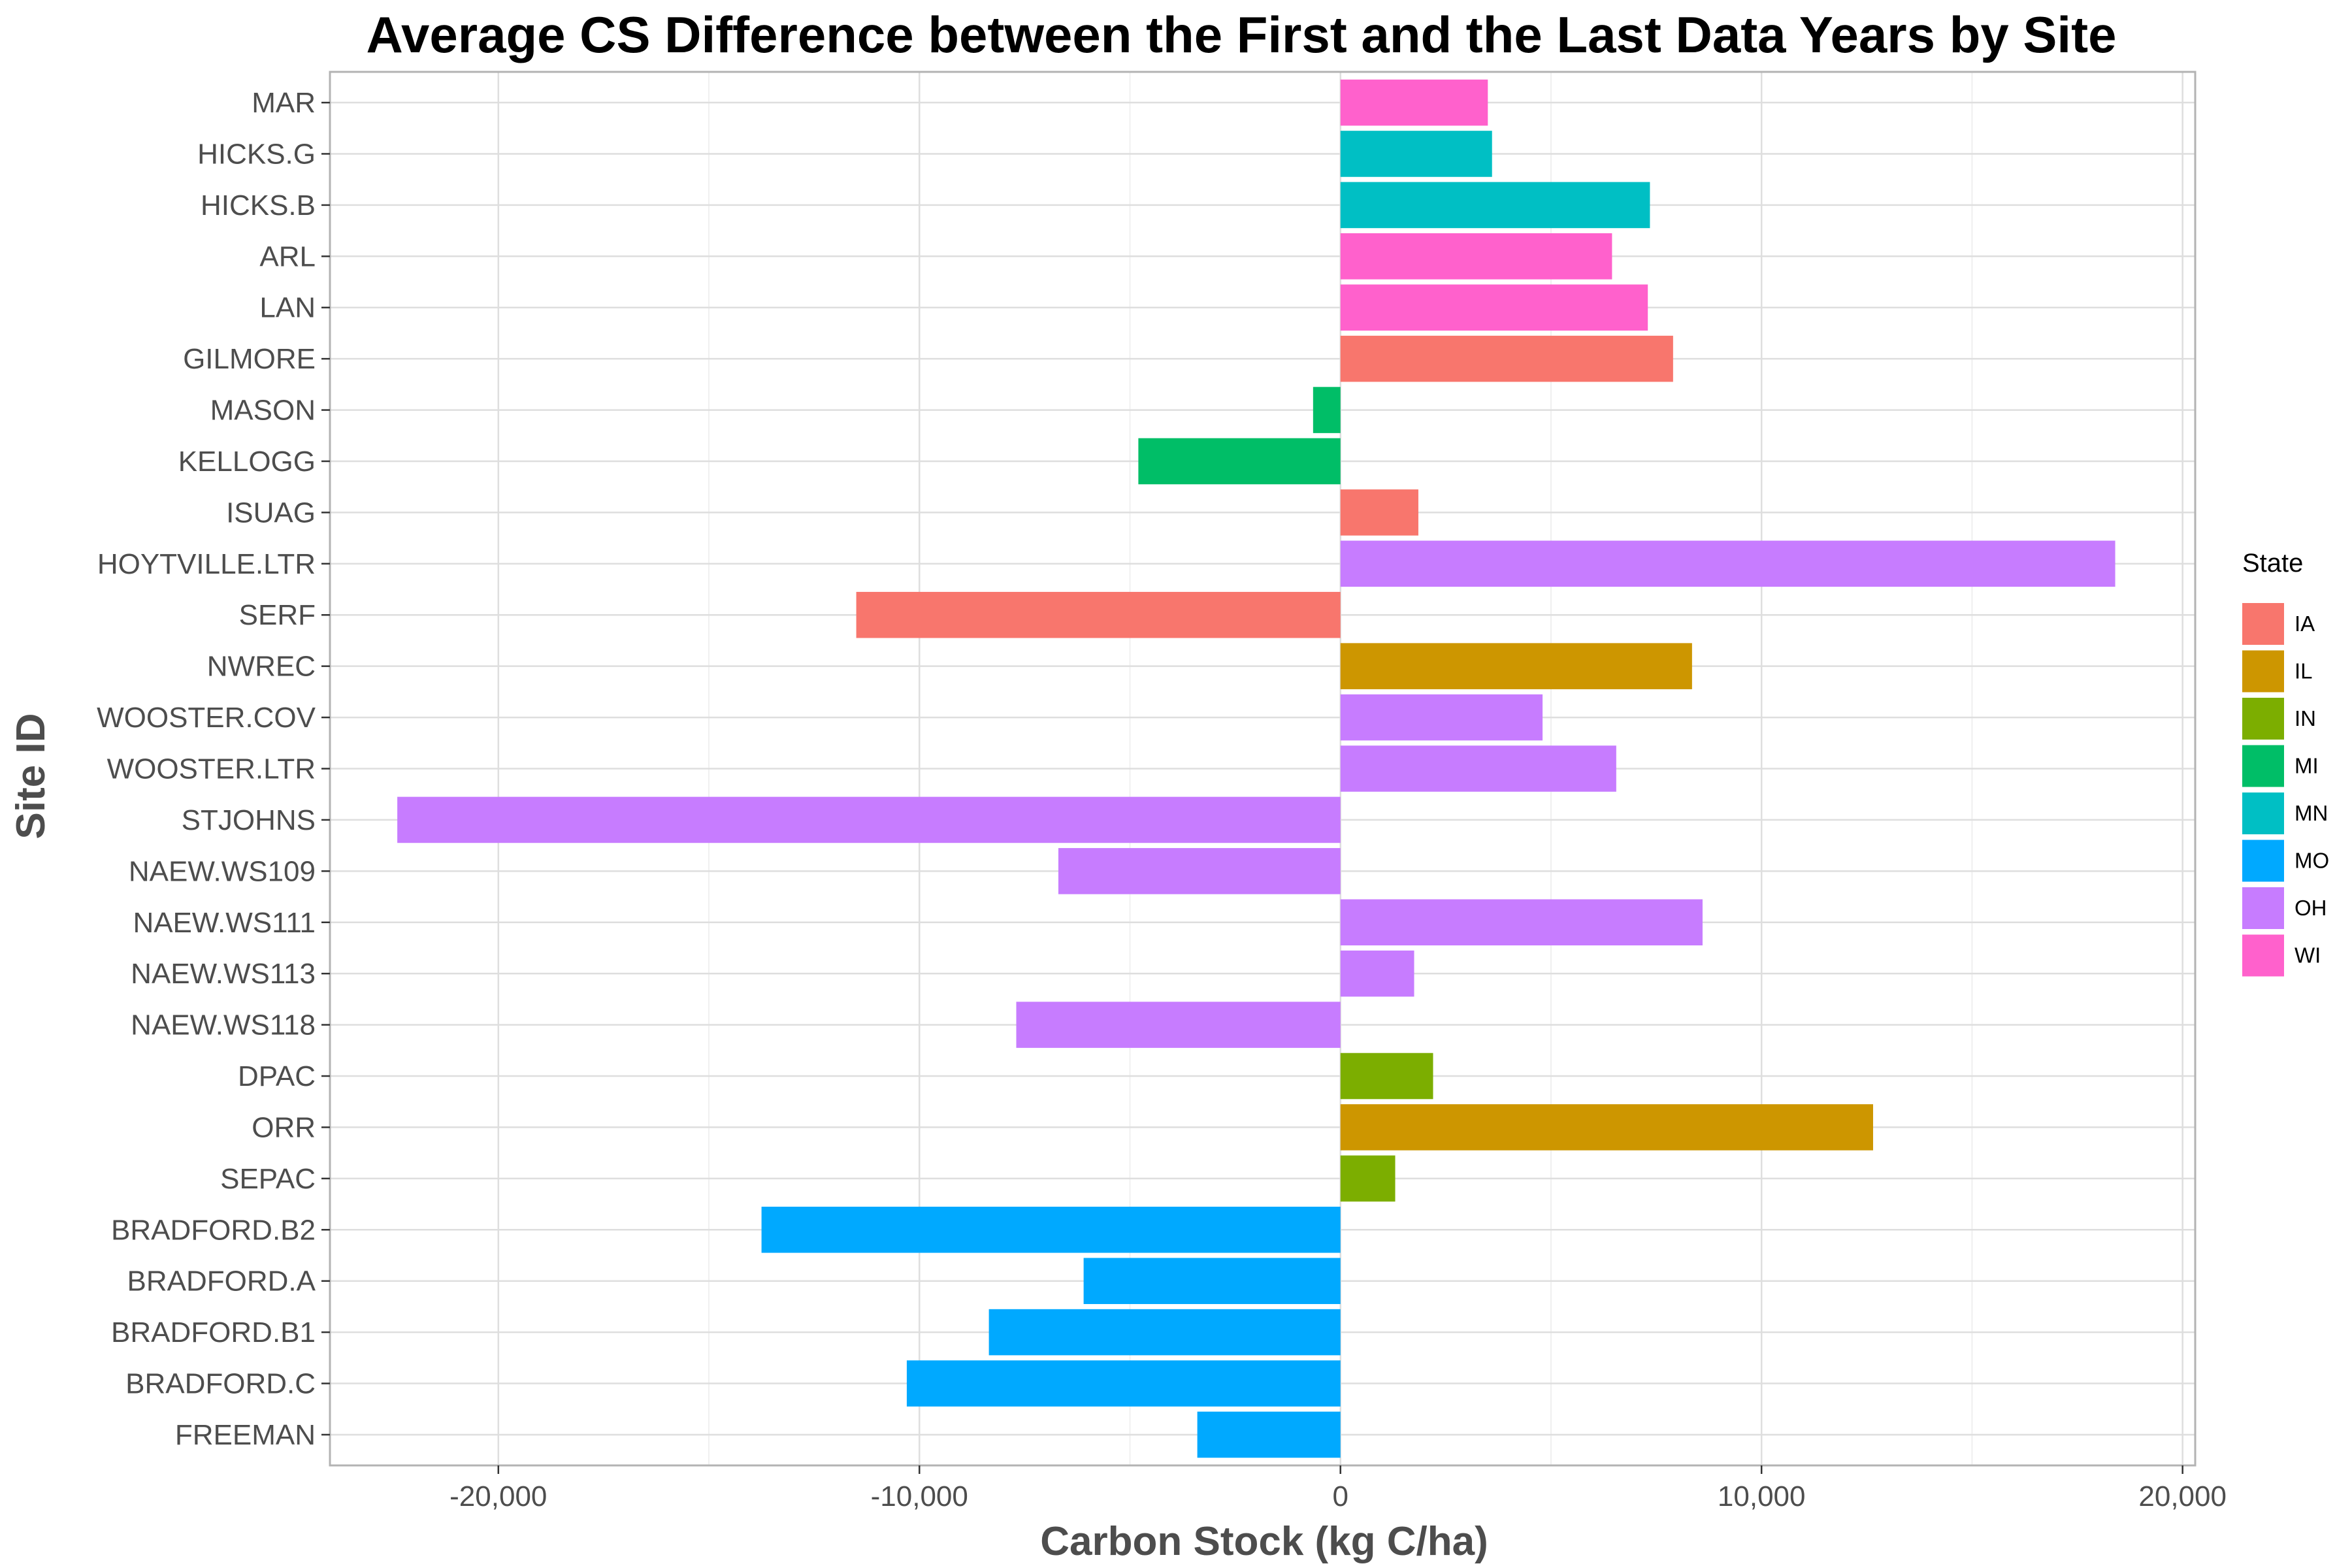  What do you see at coordinates (271, 513) in the screenshot?
I see `y-tick-label: ISUAG` at bounding box center [271, 513].